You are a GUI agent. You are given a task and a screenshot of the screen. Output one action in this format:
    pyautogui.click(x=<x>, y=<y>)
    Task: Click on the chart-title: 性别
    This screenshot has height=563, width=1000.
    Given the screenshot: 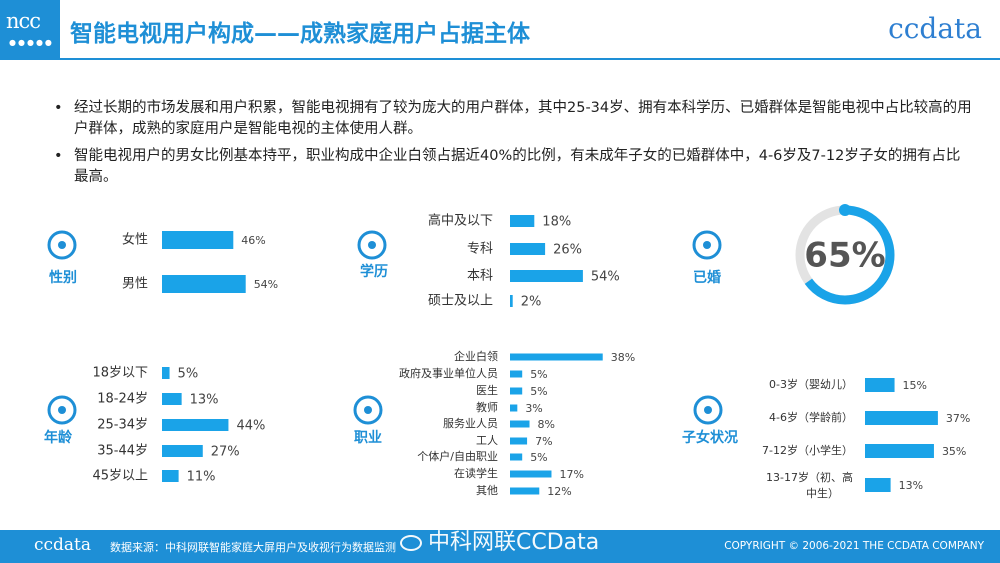 What is the action you would take?
    pyautogui.click(x=63, y=277)
    